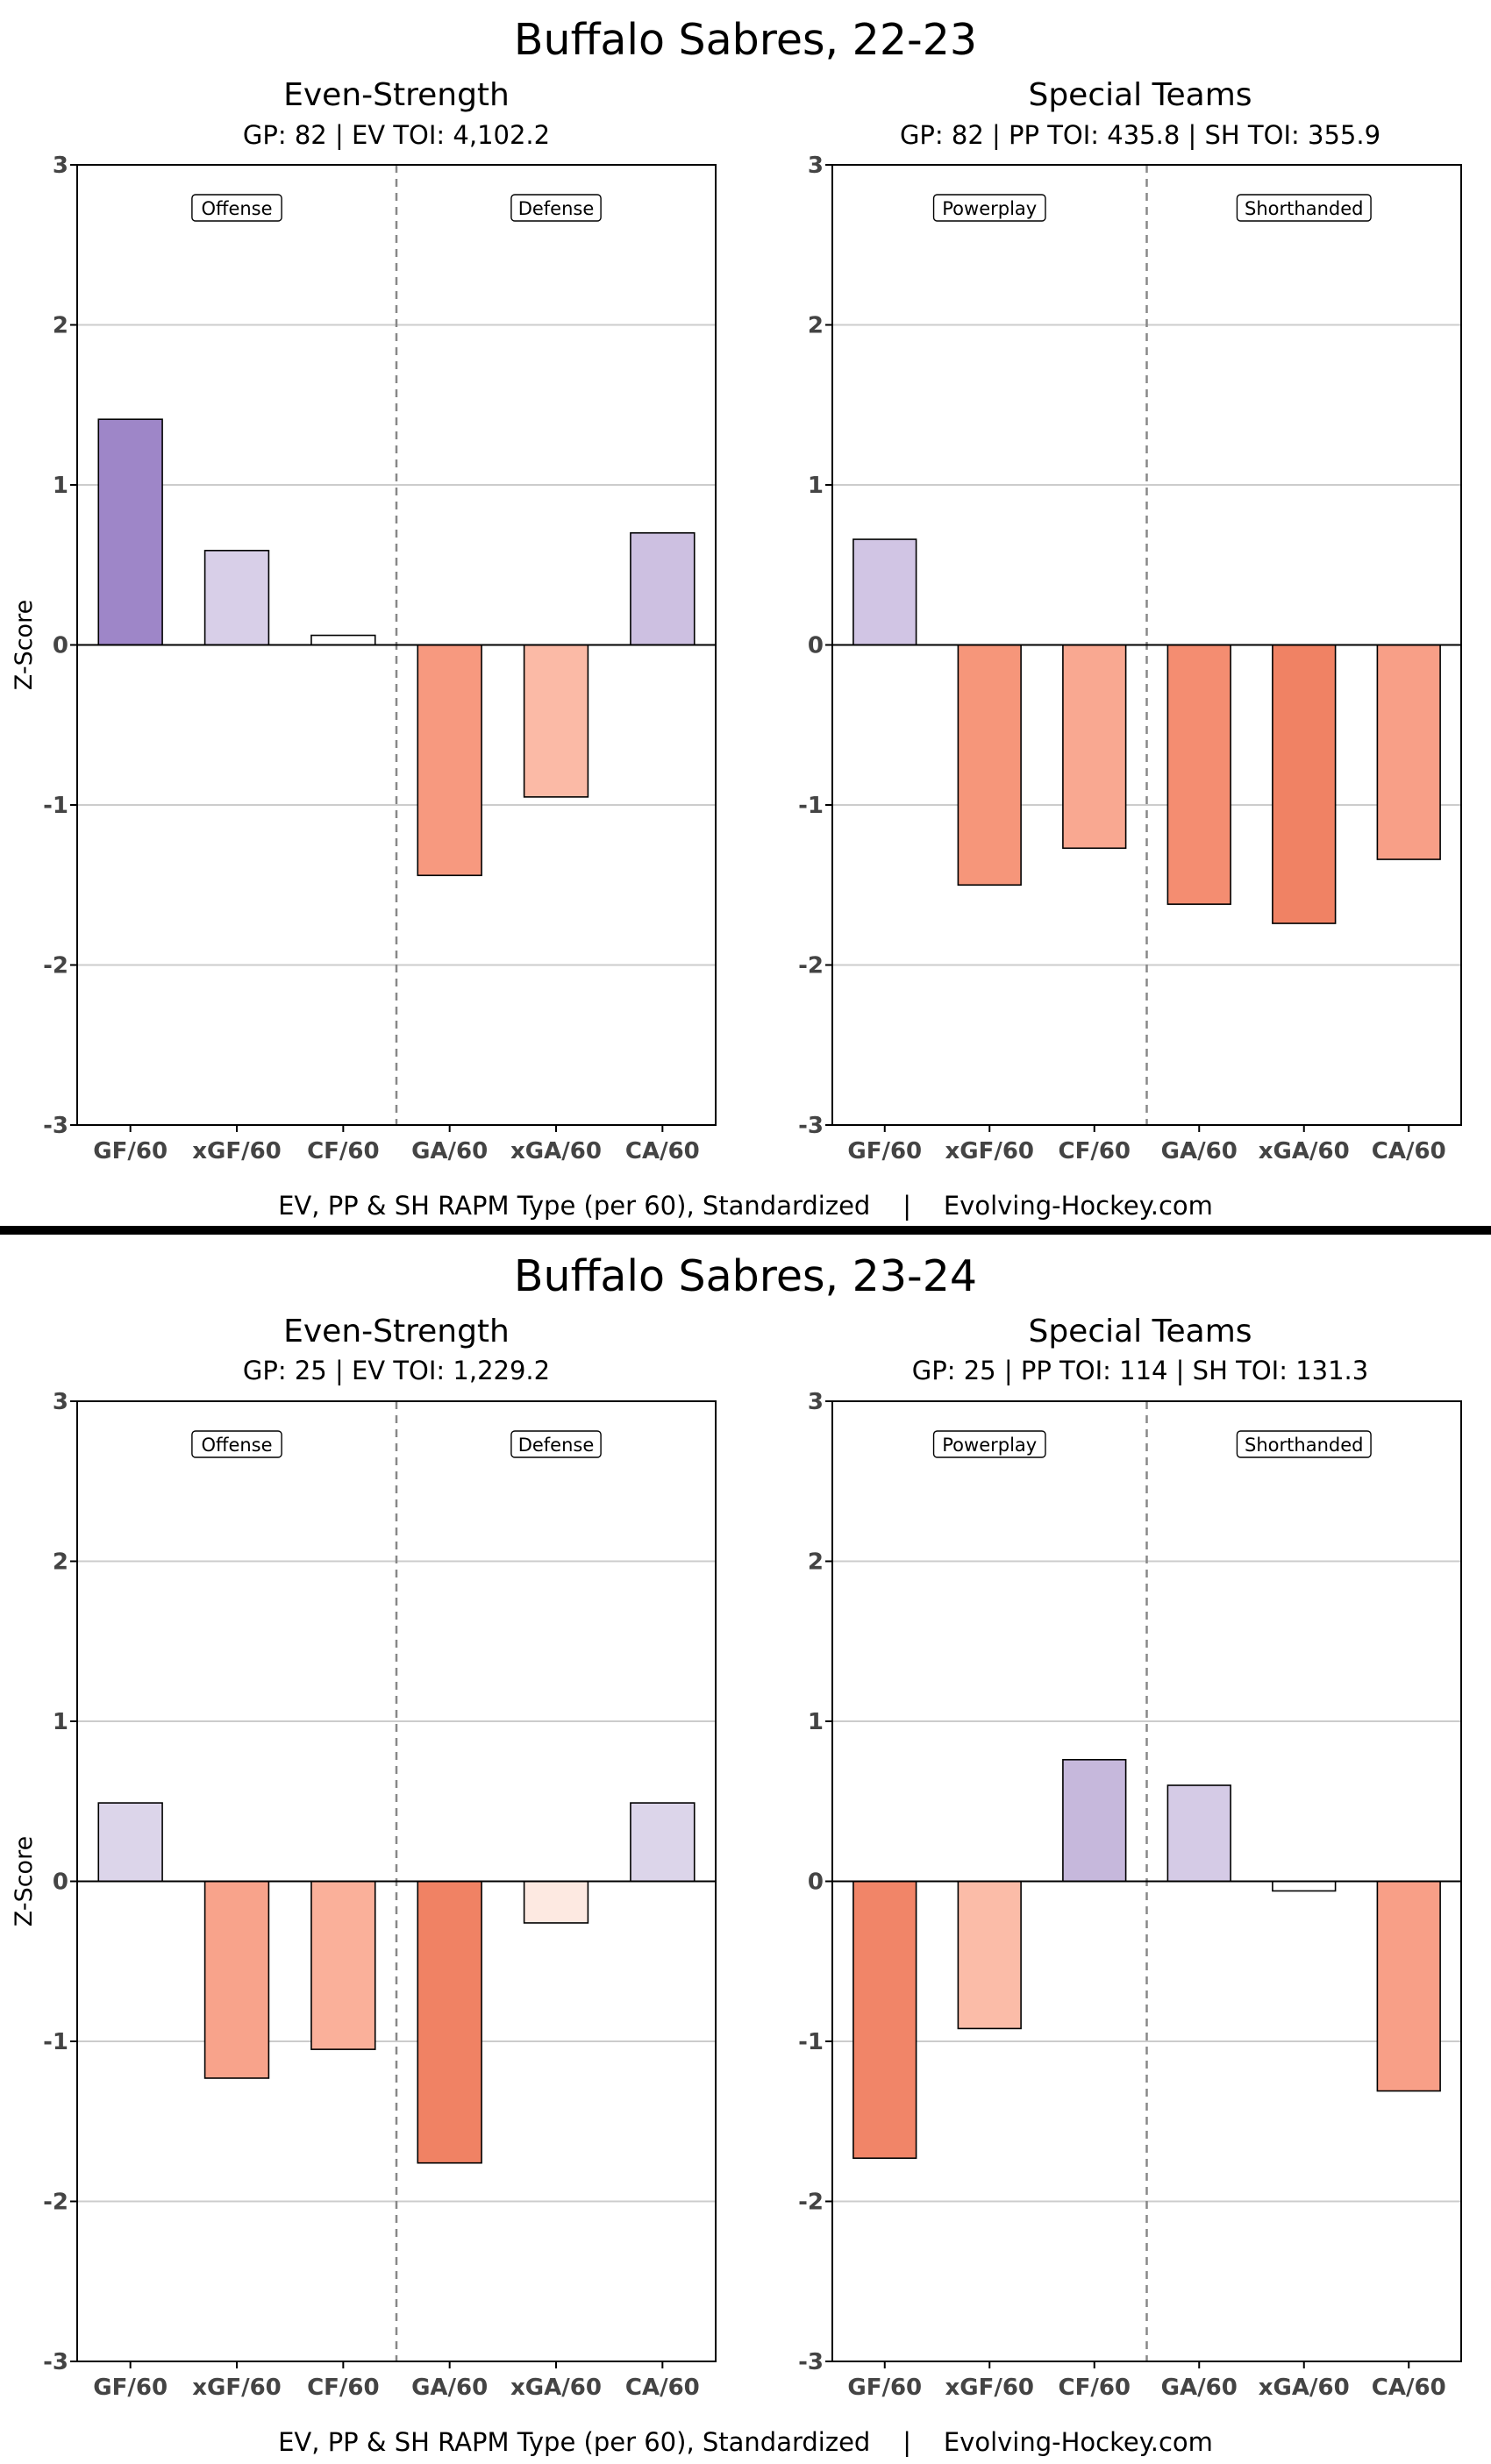 The image size is (1491, 2464). I want to click on section-label: Offense, so click(236, 208).